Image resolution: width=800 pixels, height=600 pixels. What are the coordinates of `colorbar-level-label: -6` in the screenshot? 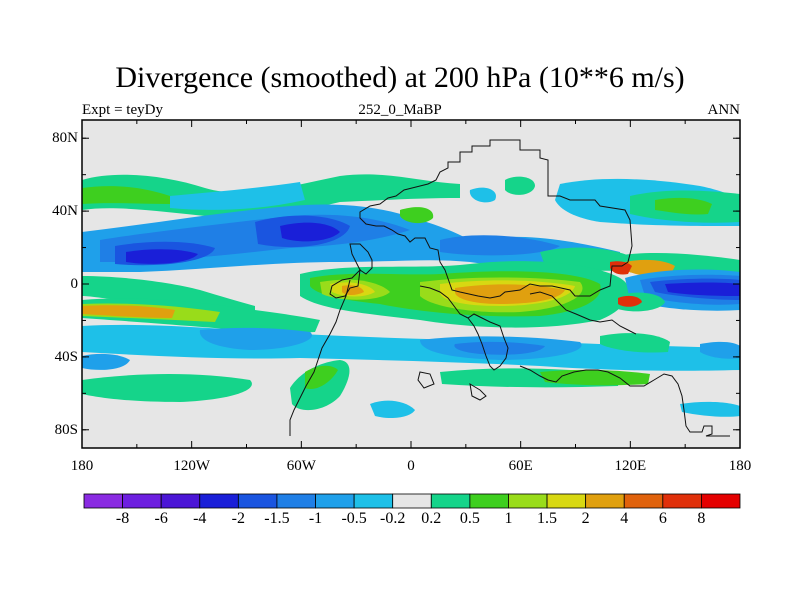 It's located at (161, 518).